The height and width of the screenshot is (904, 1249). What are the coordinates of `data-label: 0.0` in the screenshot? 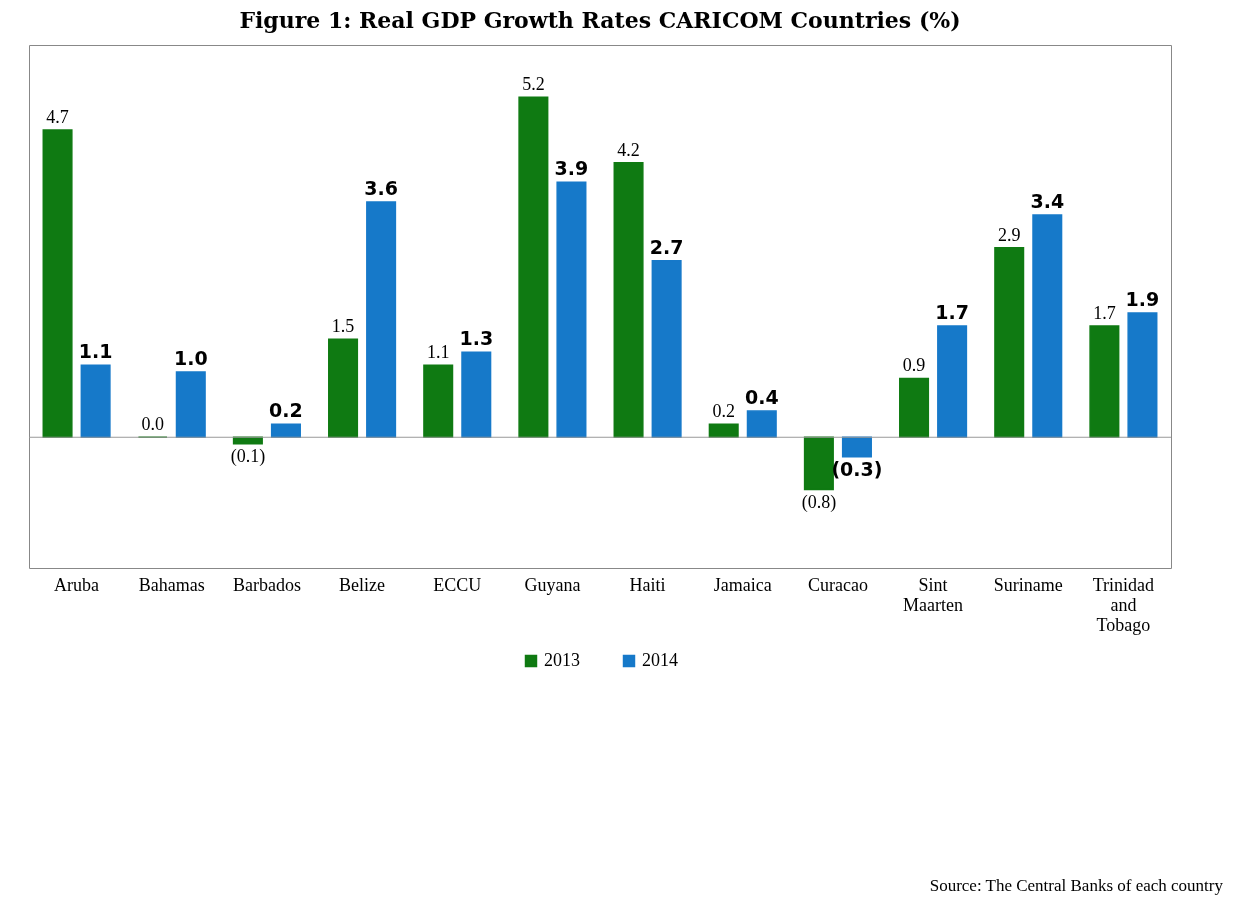 It's located at (152, 424).